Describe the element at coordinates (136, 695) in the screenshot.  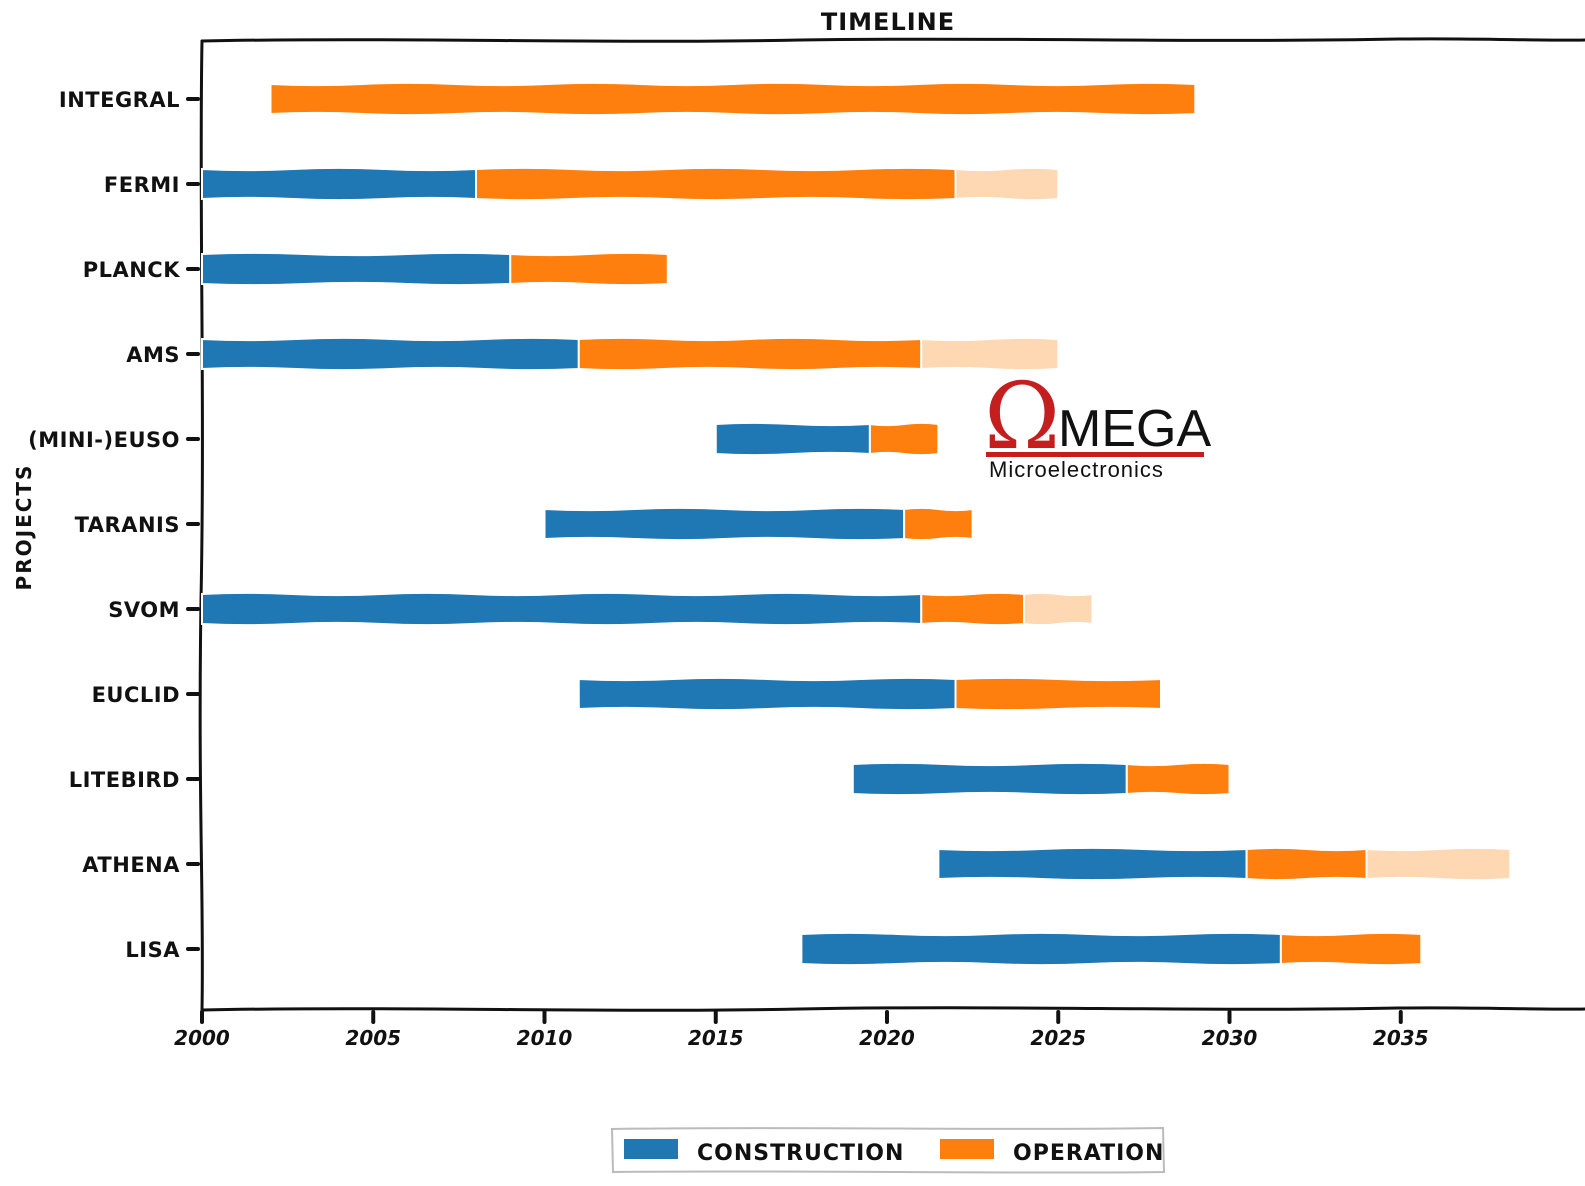
I see `y-tick-label-euclid: EUCLID` at that location.